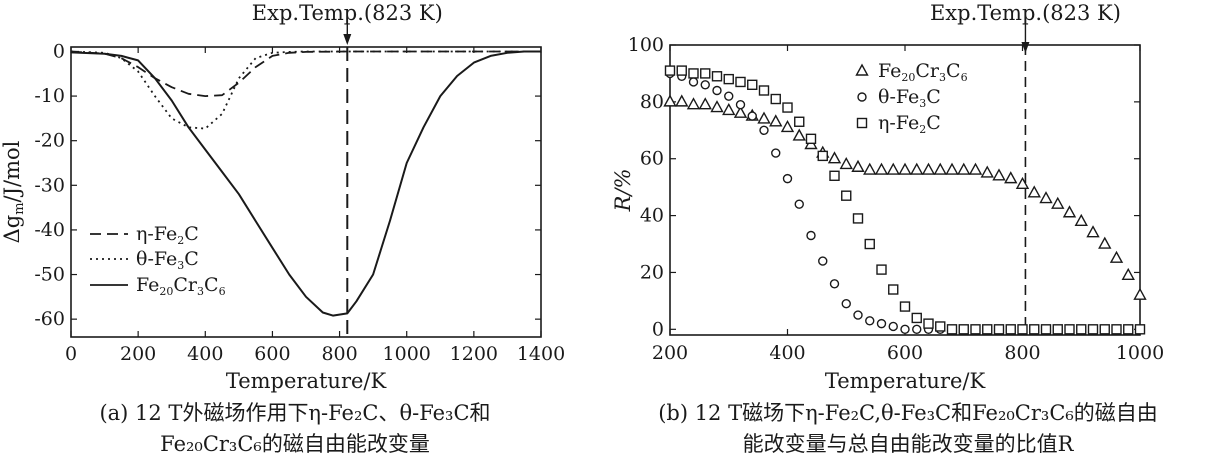  Describe the element at coordinates (623, 191) in the screenshot. I see `y-axis-label-b: R/%` at that location.